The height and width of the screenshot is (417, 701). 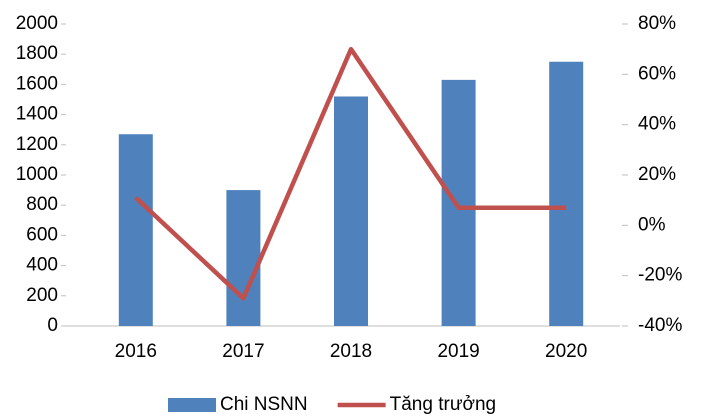 I want to click on y-tick-label: 1200, so click(x=37, y=144).